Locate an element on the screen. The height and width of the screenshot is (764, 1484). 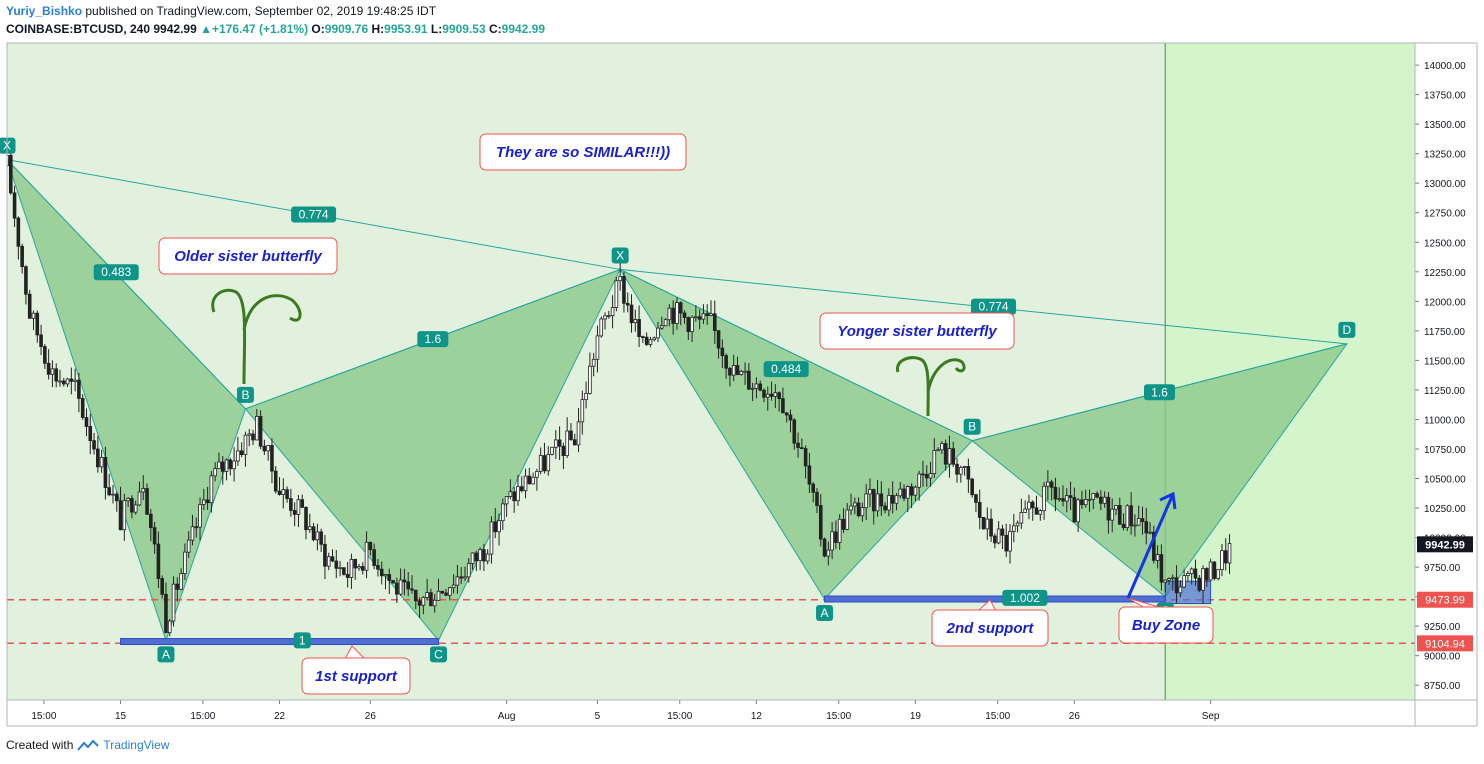
y-tick-label: 10250.00 is located at coordinates (1445, 509).